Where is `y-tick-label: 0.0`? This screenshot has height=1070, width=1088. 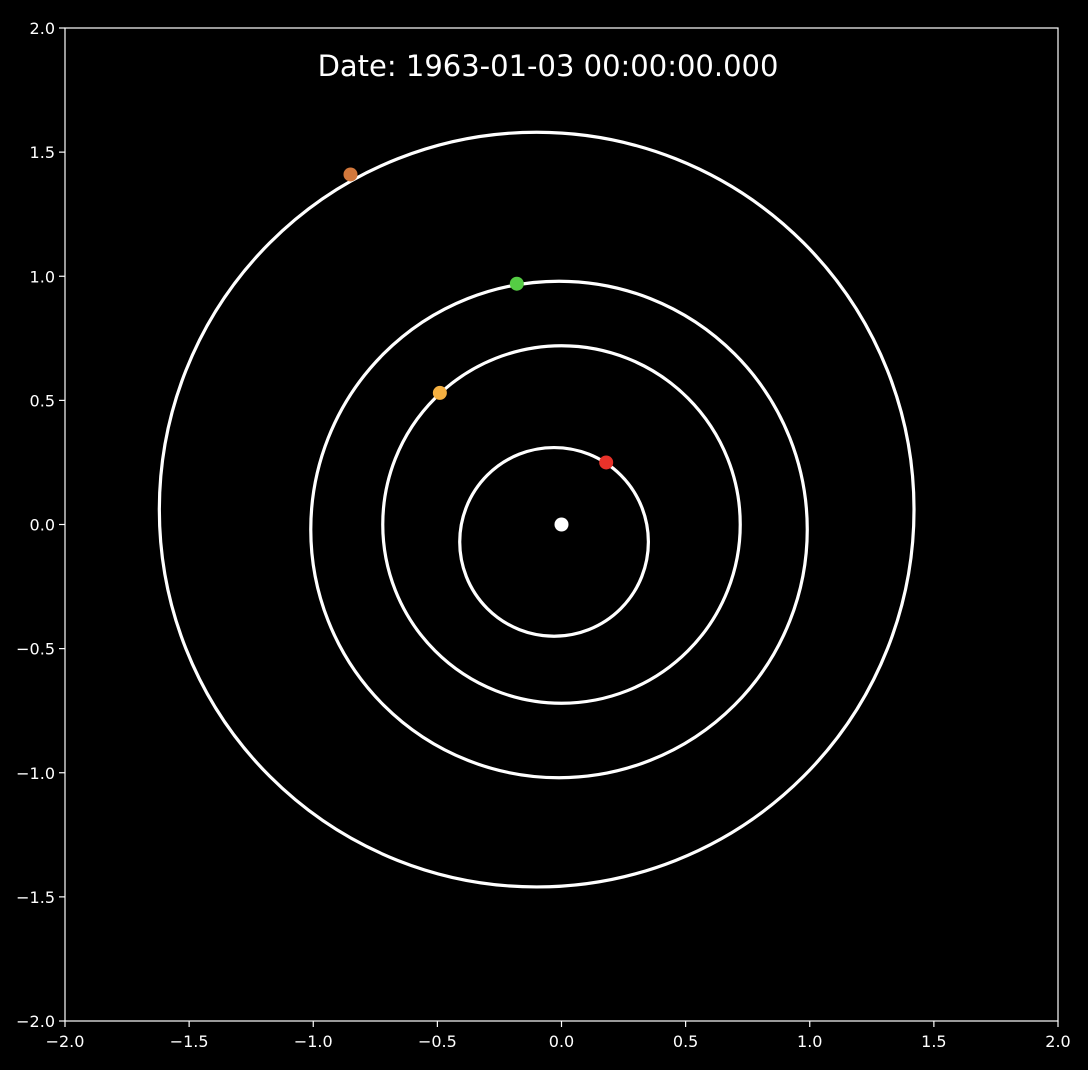 y-tick-label: 0.0 is located at coordinates (42, 525).